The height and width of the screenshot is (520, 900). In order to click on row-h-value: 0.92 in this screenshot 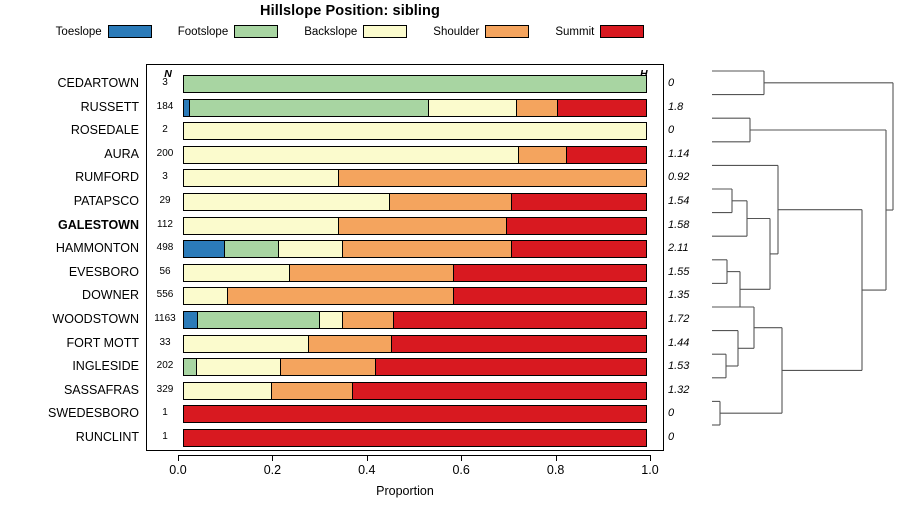, I will do `click(679, 177)`.